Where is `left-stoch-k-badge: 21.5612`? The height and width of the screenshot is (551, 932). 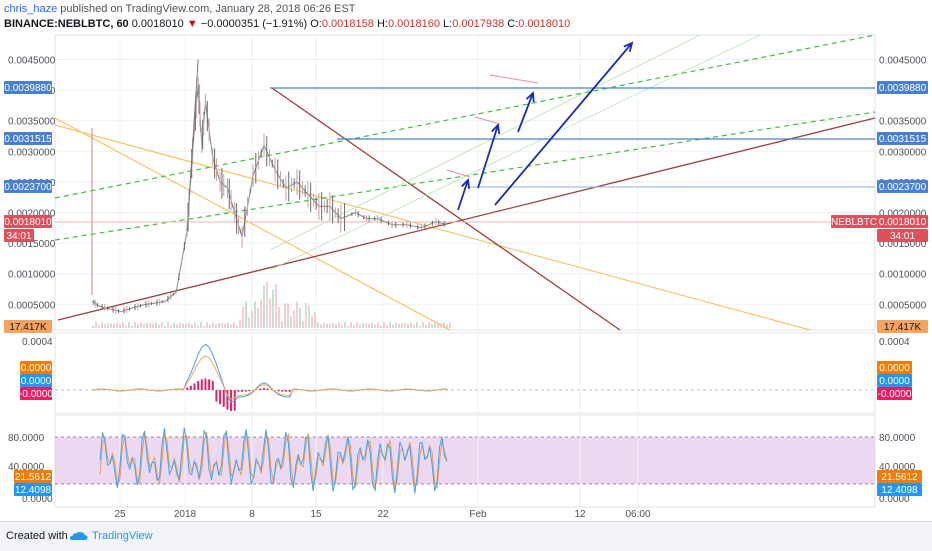
left-stoch-k-badge: 21.5612 is located at coordinates (33, 477).